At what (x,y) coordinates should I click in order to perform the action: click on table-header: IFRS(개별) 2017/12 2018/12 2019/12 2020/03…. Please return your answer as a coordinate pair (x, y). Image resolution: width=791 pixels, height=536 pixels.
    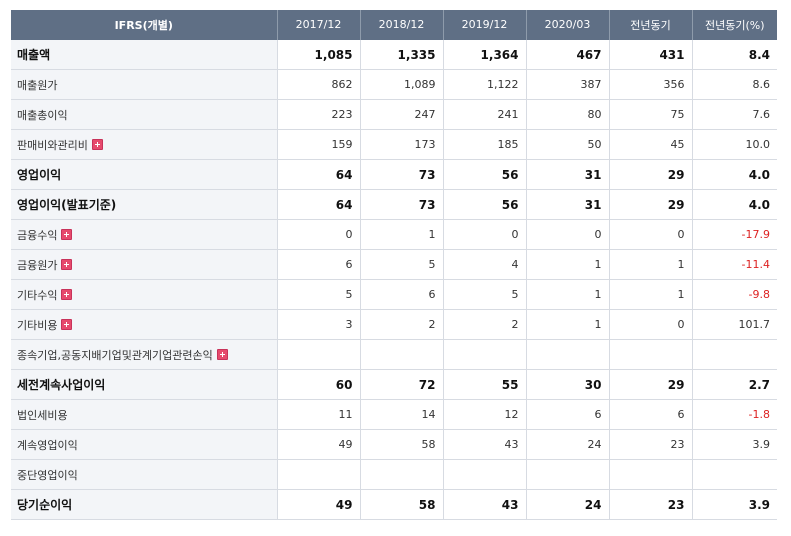
    Looking at the image, I should click on (394, 25).